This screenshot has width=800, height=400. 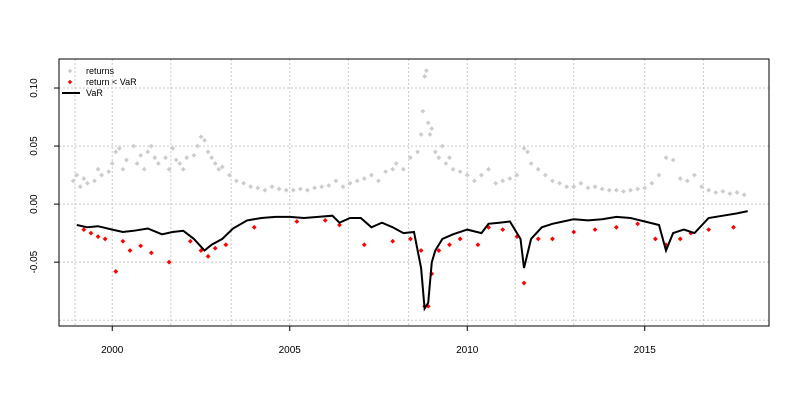 I want to click on y-tick-label: 0.05, so click(x=34, y=146).